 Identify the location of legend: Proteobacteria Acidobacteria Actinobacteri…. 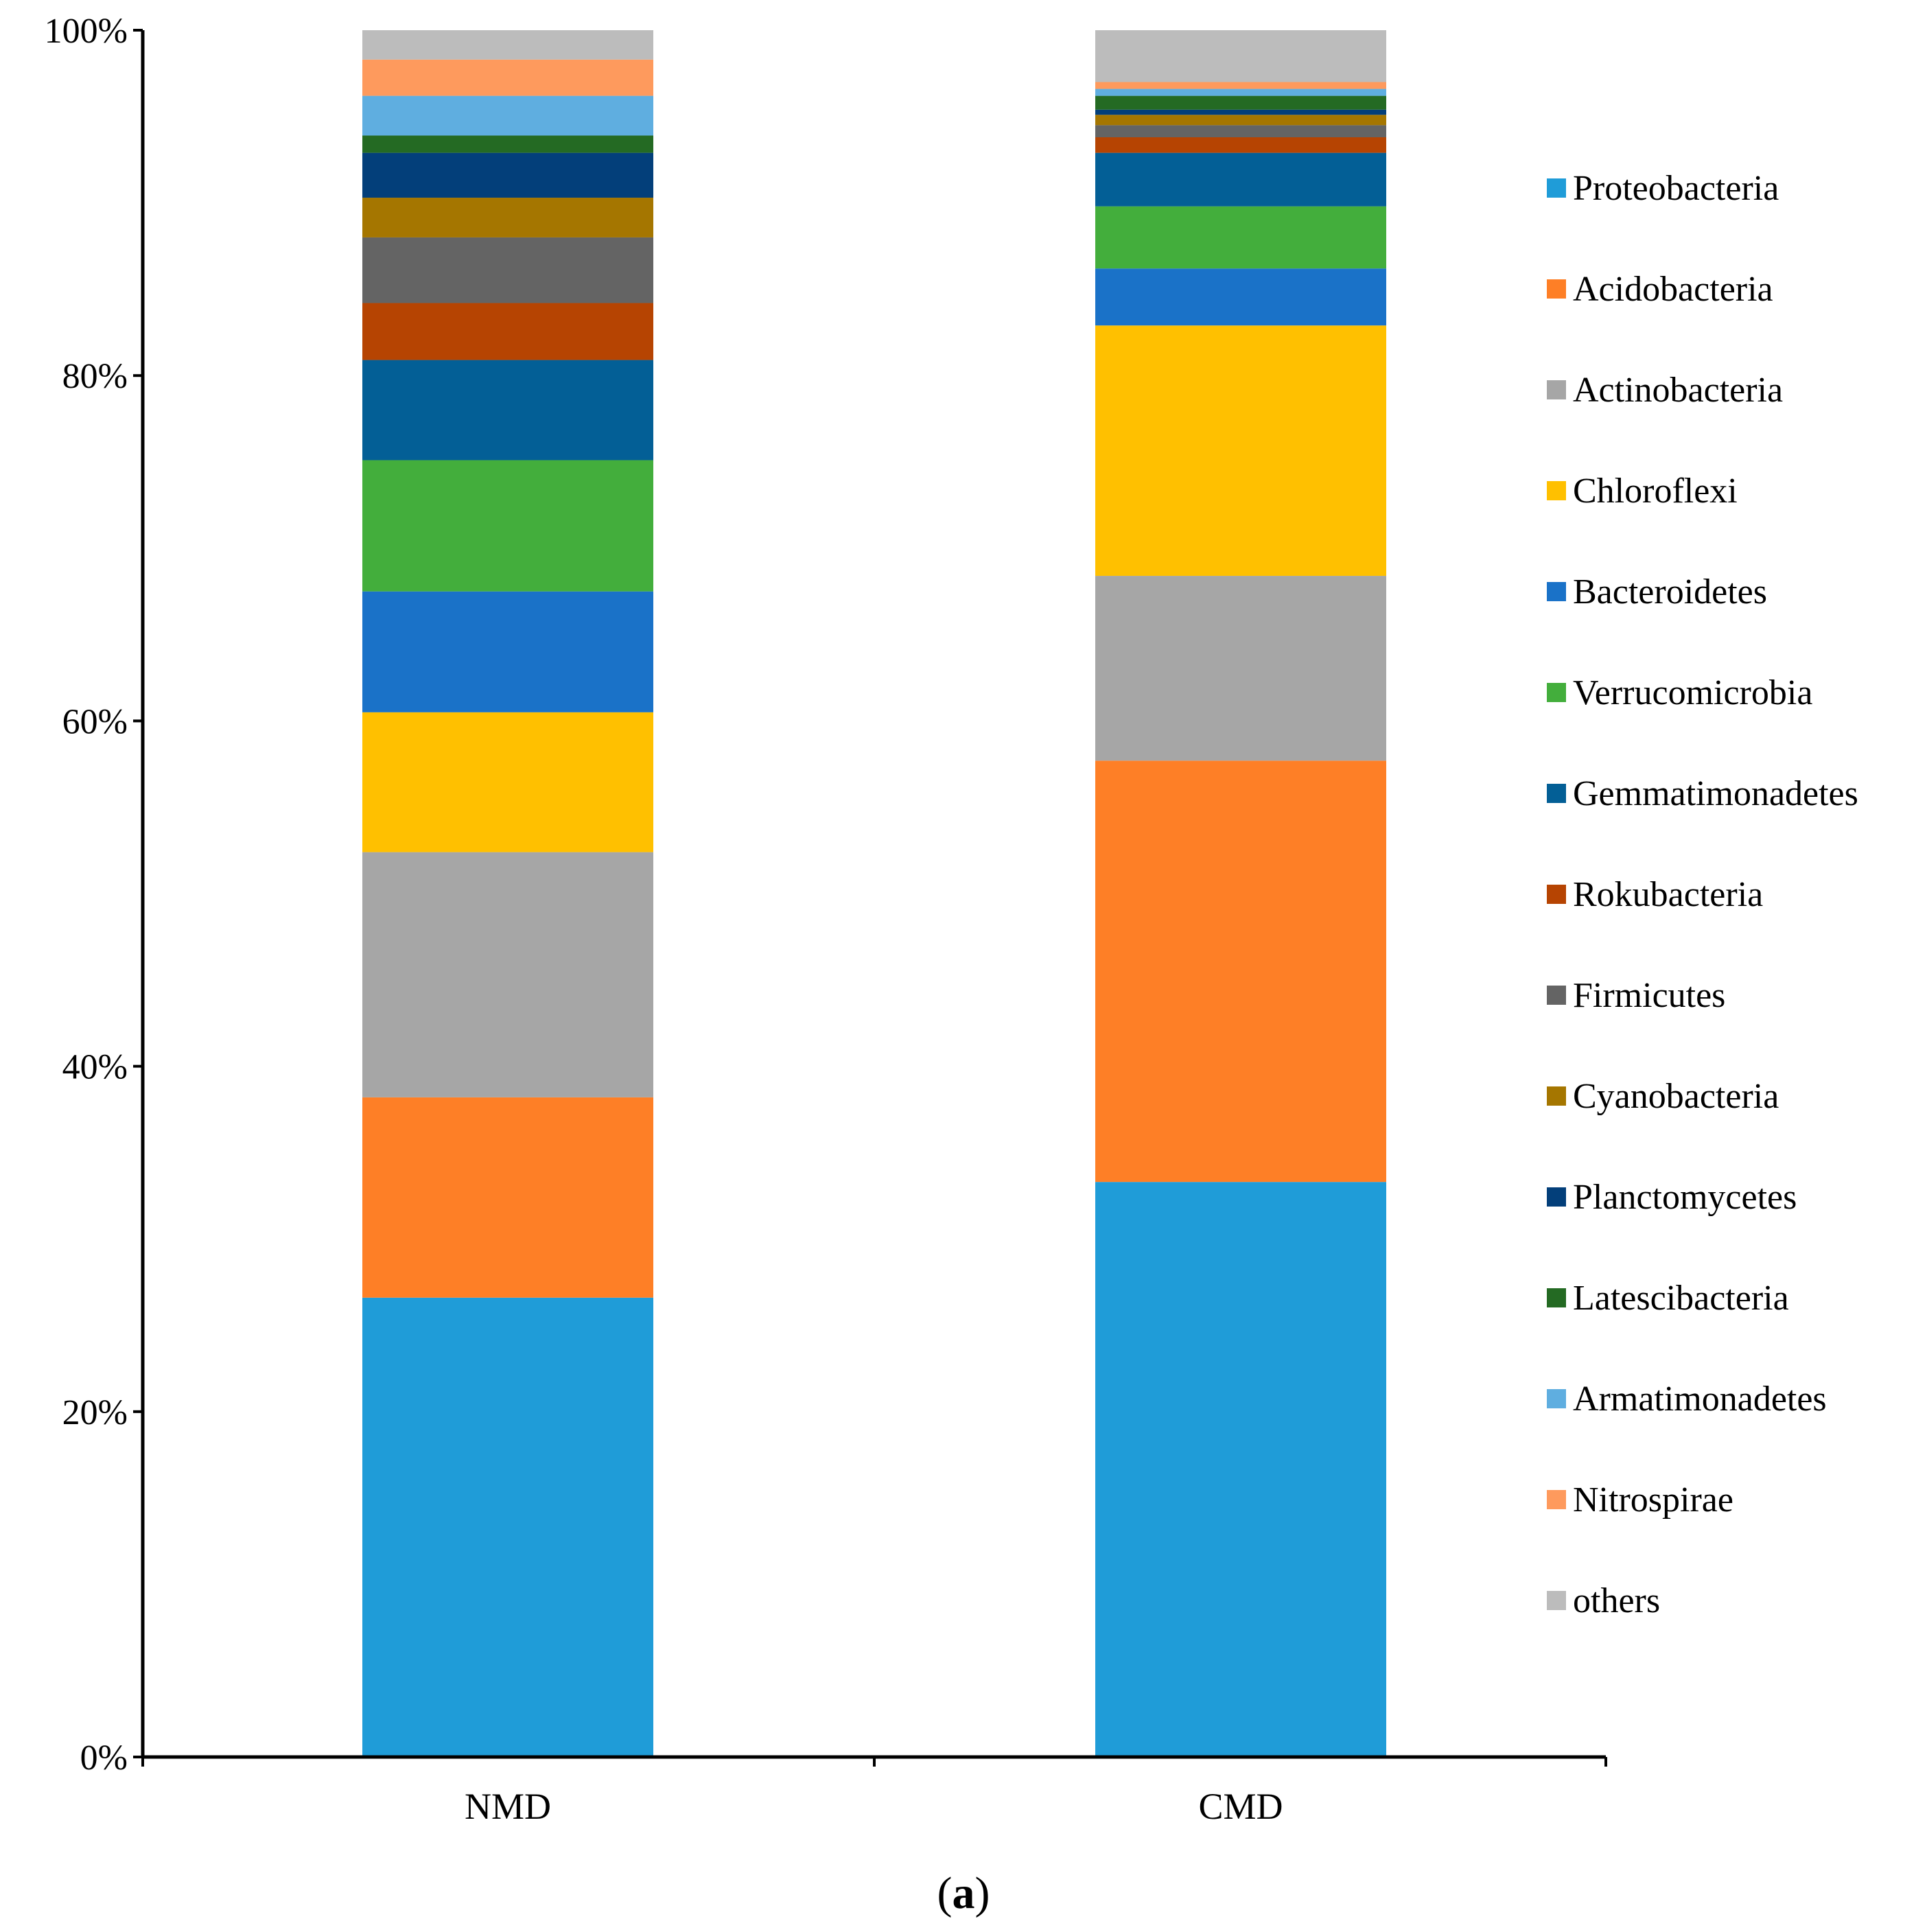
(1702, 895).